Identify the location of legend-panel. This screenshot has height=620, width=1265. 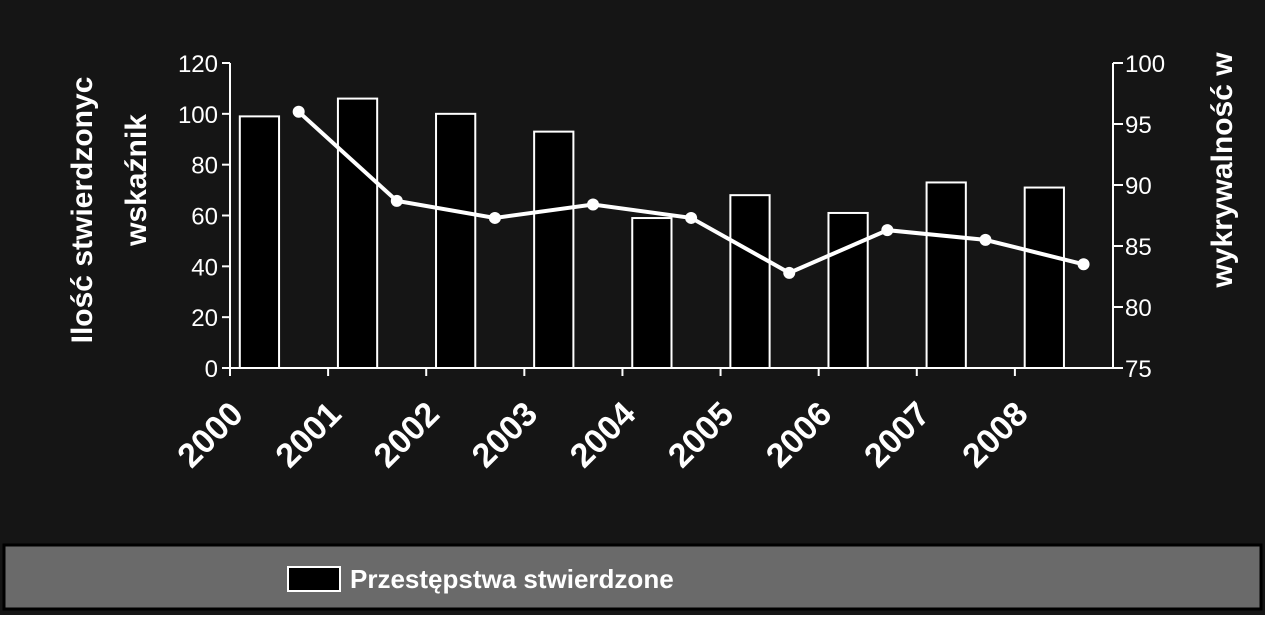
(632, 577).